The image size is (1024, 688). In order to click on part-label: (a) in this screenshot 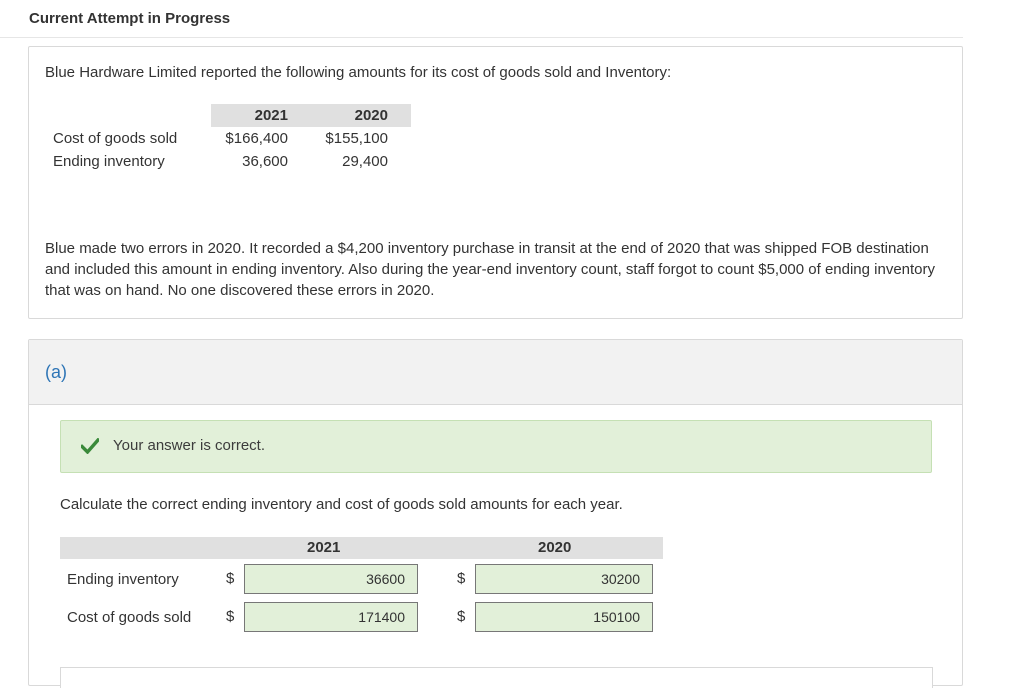, I will do `click(56, 372)`.